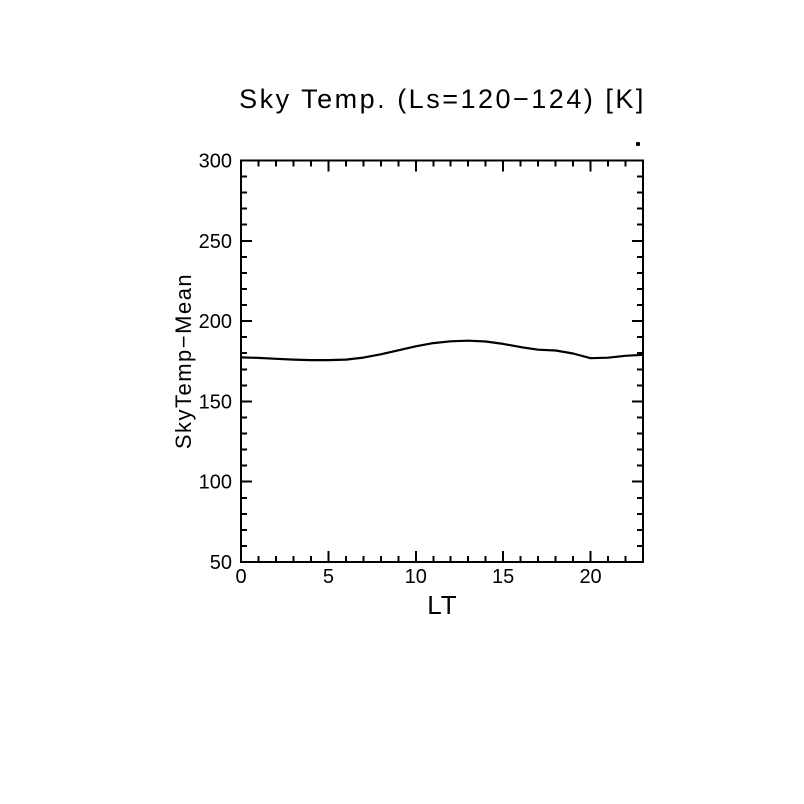 This screenshot has height=804, width=804. I want to click on temperature-curve, so click(442, 350).